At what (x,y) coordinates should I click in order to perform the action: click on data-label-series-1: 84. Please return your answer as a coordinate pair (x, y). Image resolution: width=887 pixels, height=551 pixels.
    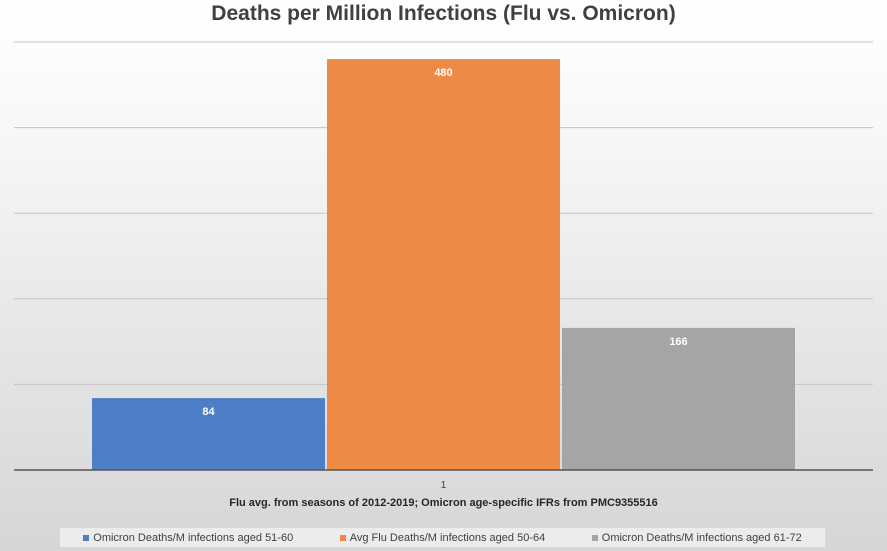
    Looking at the image, I should click on (208, 412).